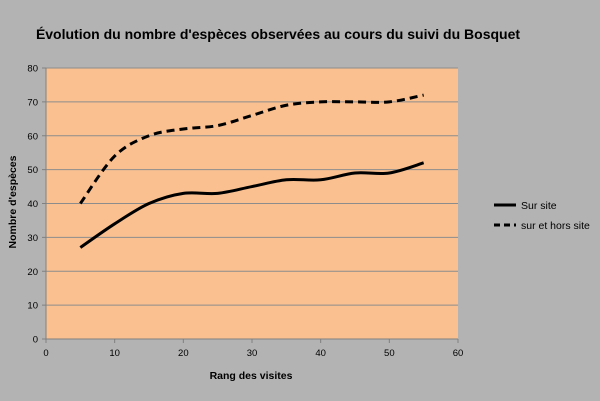 This screenshot has height=401, width=600. I want to click on x-axis-label: Rang des visites, so click(251, 376).